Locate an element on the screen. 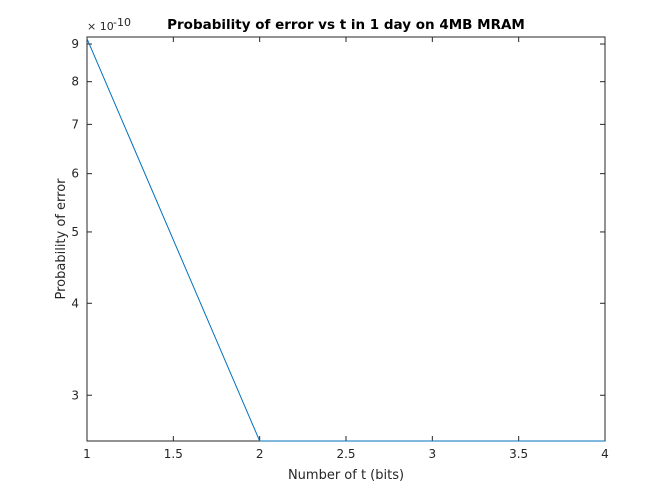  y-exponent-multiplier: × 10 is located at coordinates (100, 26).